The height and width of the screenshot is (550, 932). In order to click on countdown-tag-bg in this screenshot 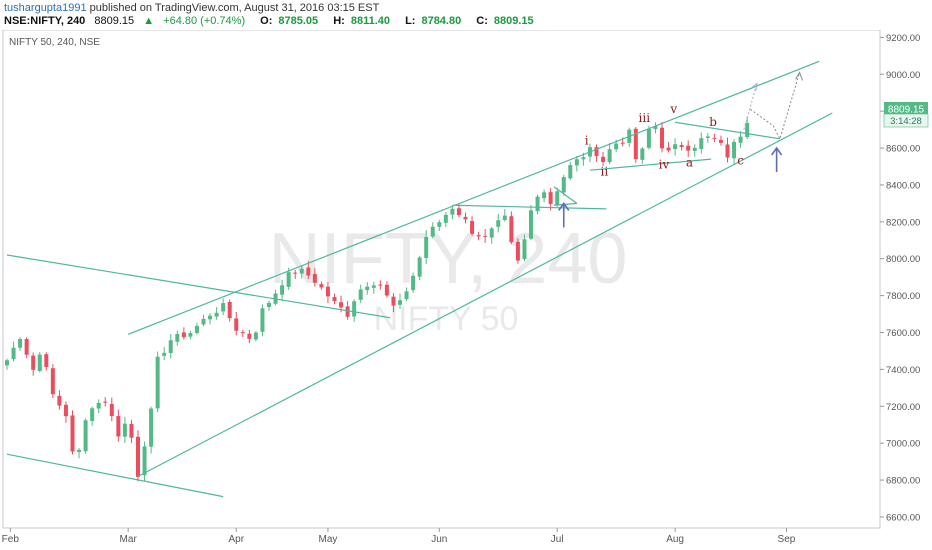, I will do `click(906, 120)`.